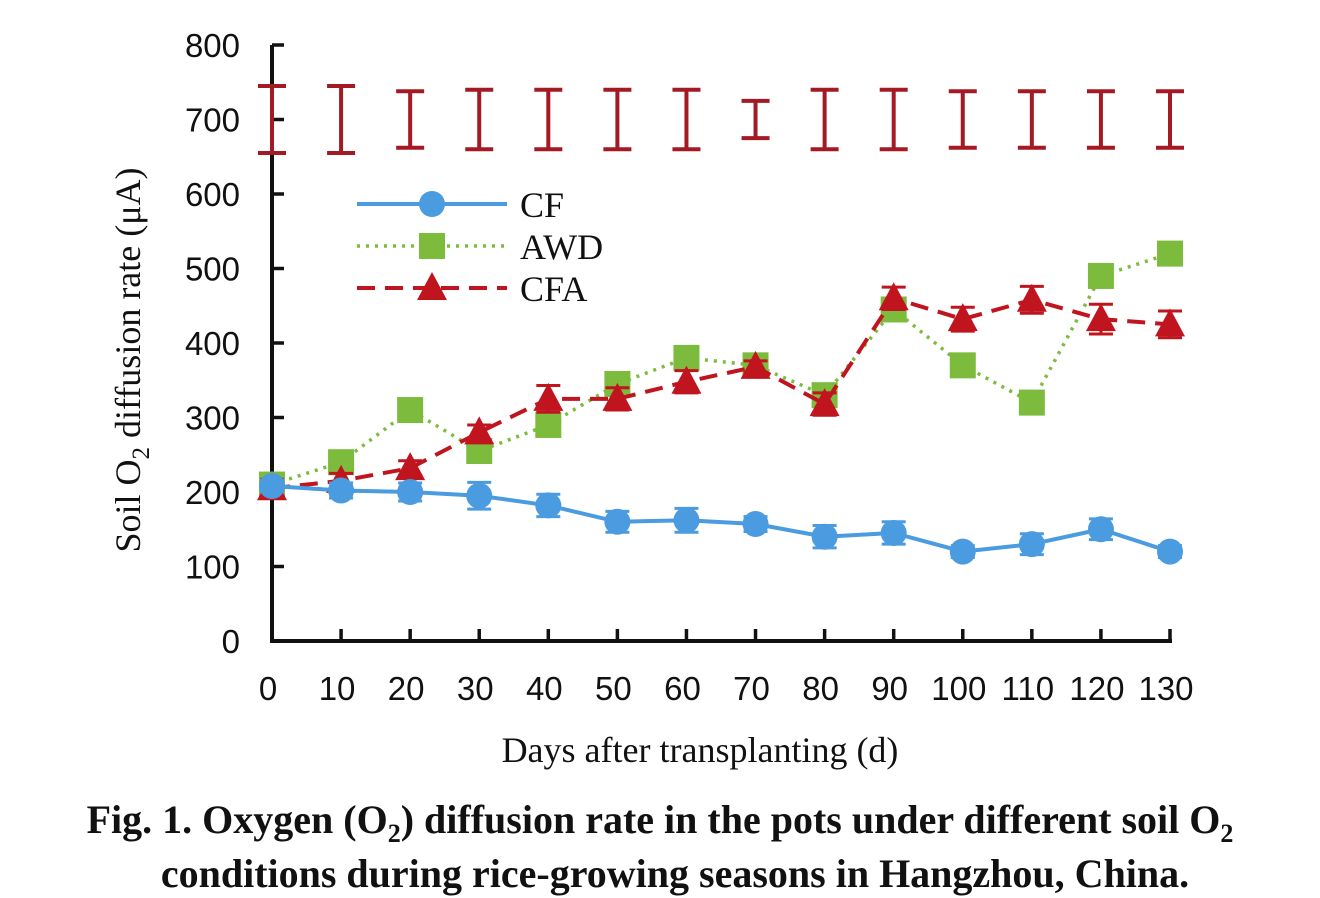  What do you see at coordinates (432, 286) in the screenshot?
I see `legend-marker-cfa` at bounding box center [432, 286].